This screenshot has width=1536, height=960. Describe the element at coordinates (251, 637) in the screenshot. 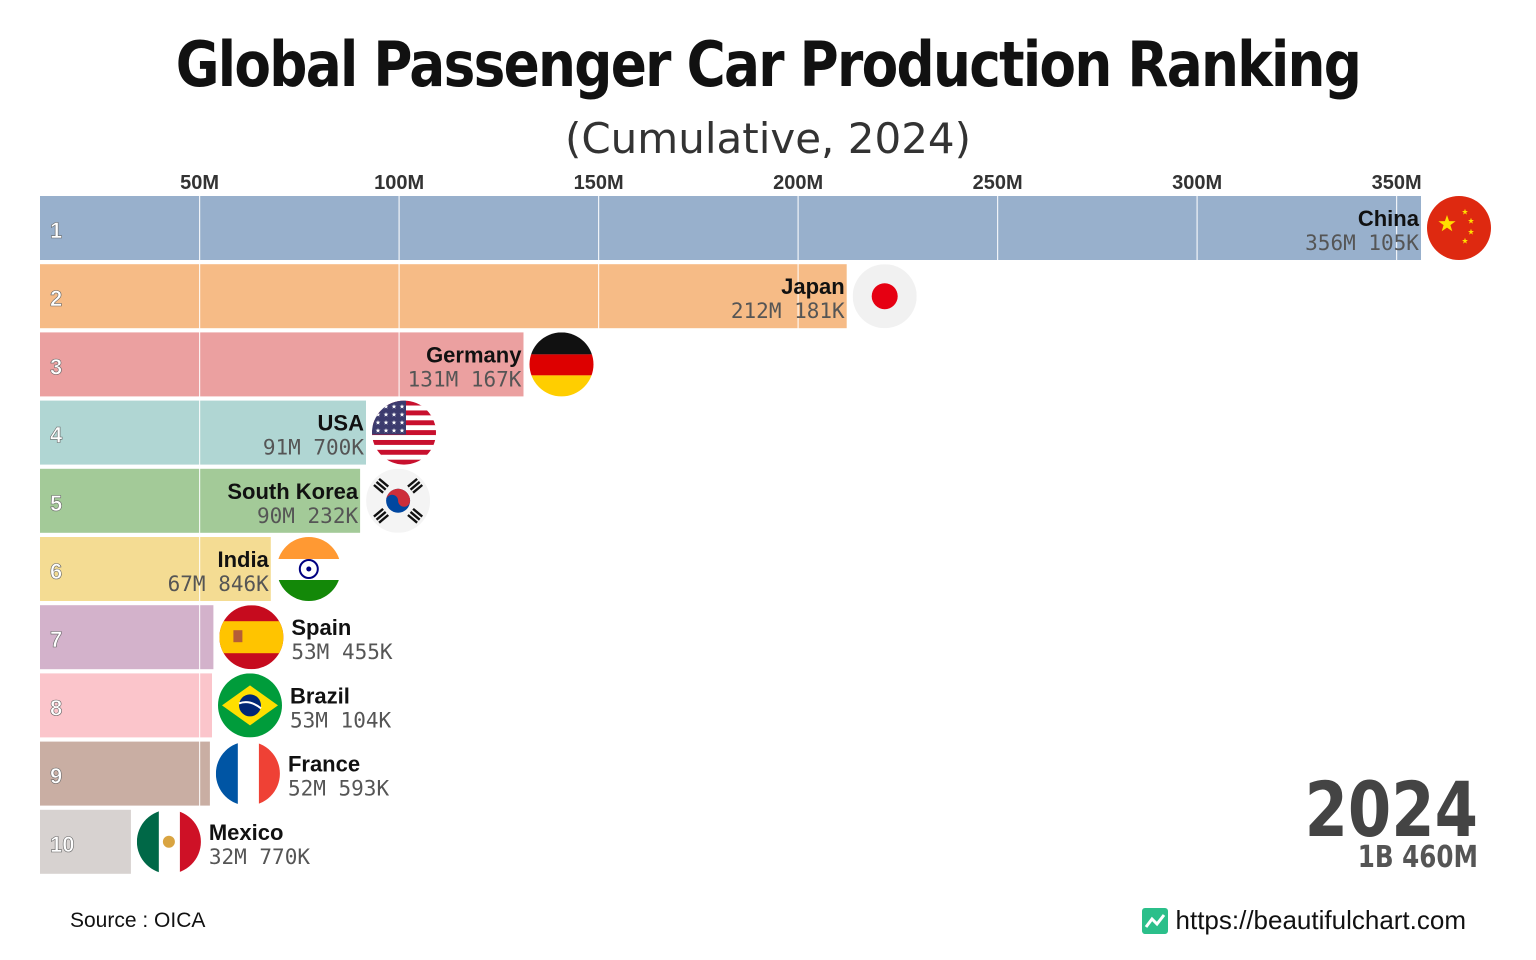

I see `spain-flag-icon-body` at that location.